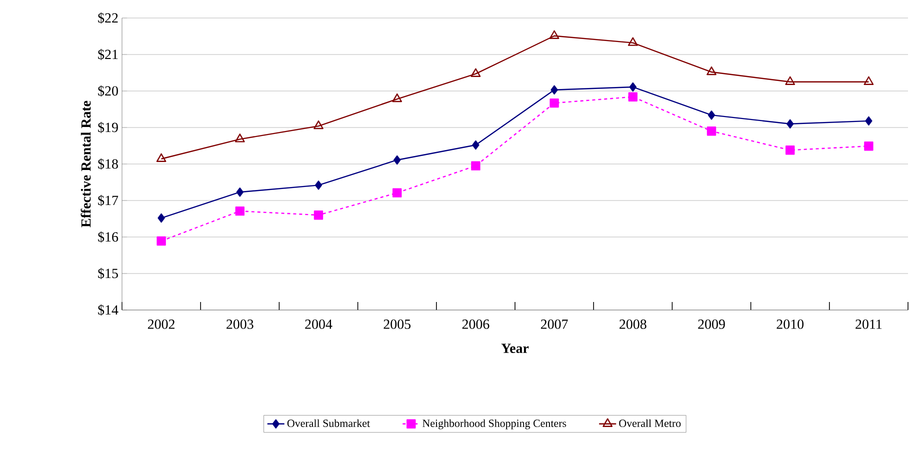 This screenshot has height=455, width=910. What do you see at coordinates (108, 310) in the screenshot?
I see `y-tick-label: $14` at bounding box center [108, 310].